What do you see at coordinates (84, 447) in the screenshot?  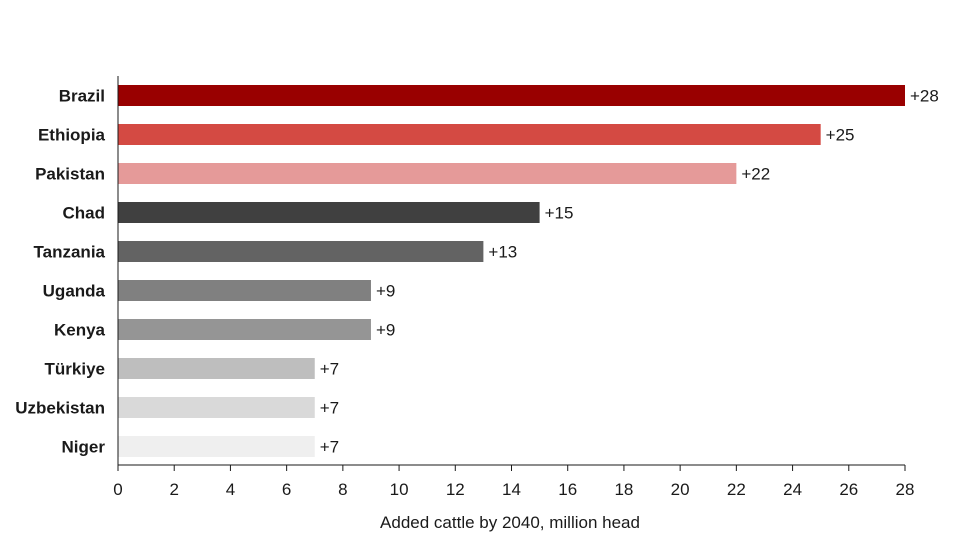 I see `category-label: Niger` at bounding box center [84, 447].